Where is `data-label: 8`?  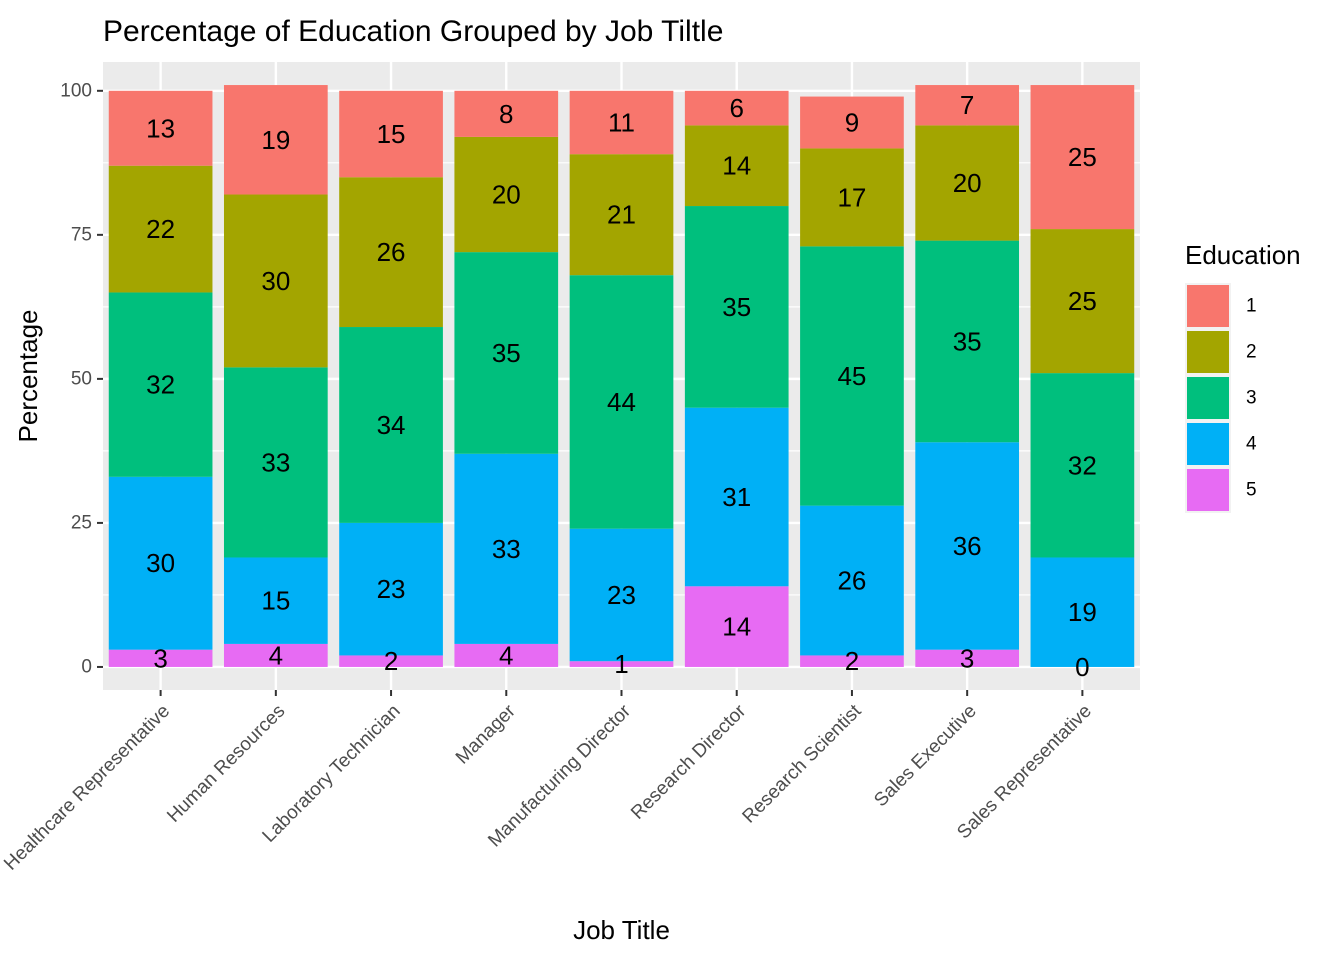
data-label: 8 is located at coordinates (506, 114).